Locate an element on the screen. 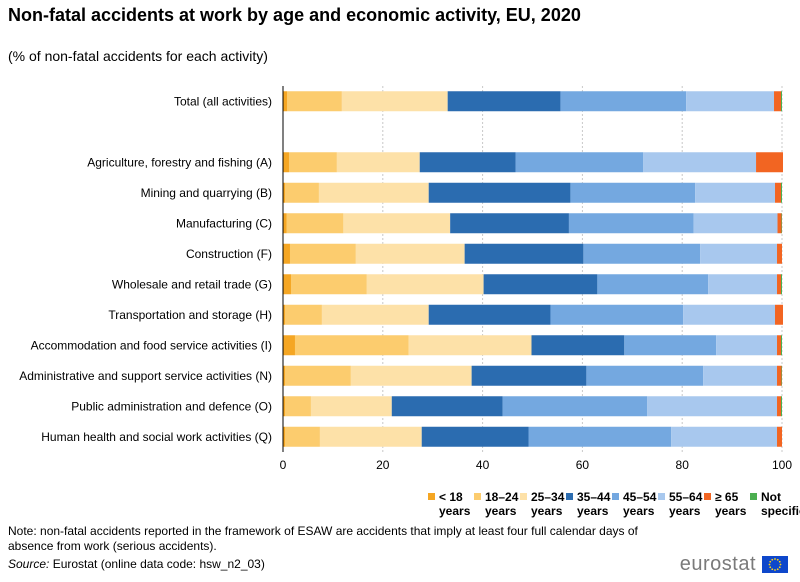  legend-label-line1: 18–24 is located at coordinates (502, 497).